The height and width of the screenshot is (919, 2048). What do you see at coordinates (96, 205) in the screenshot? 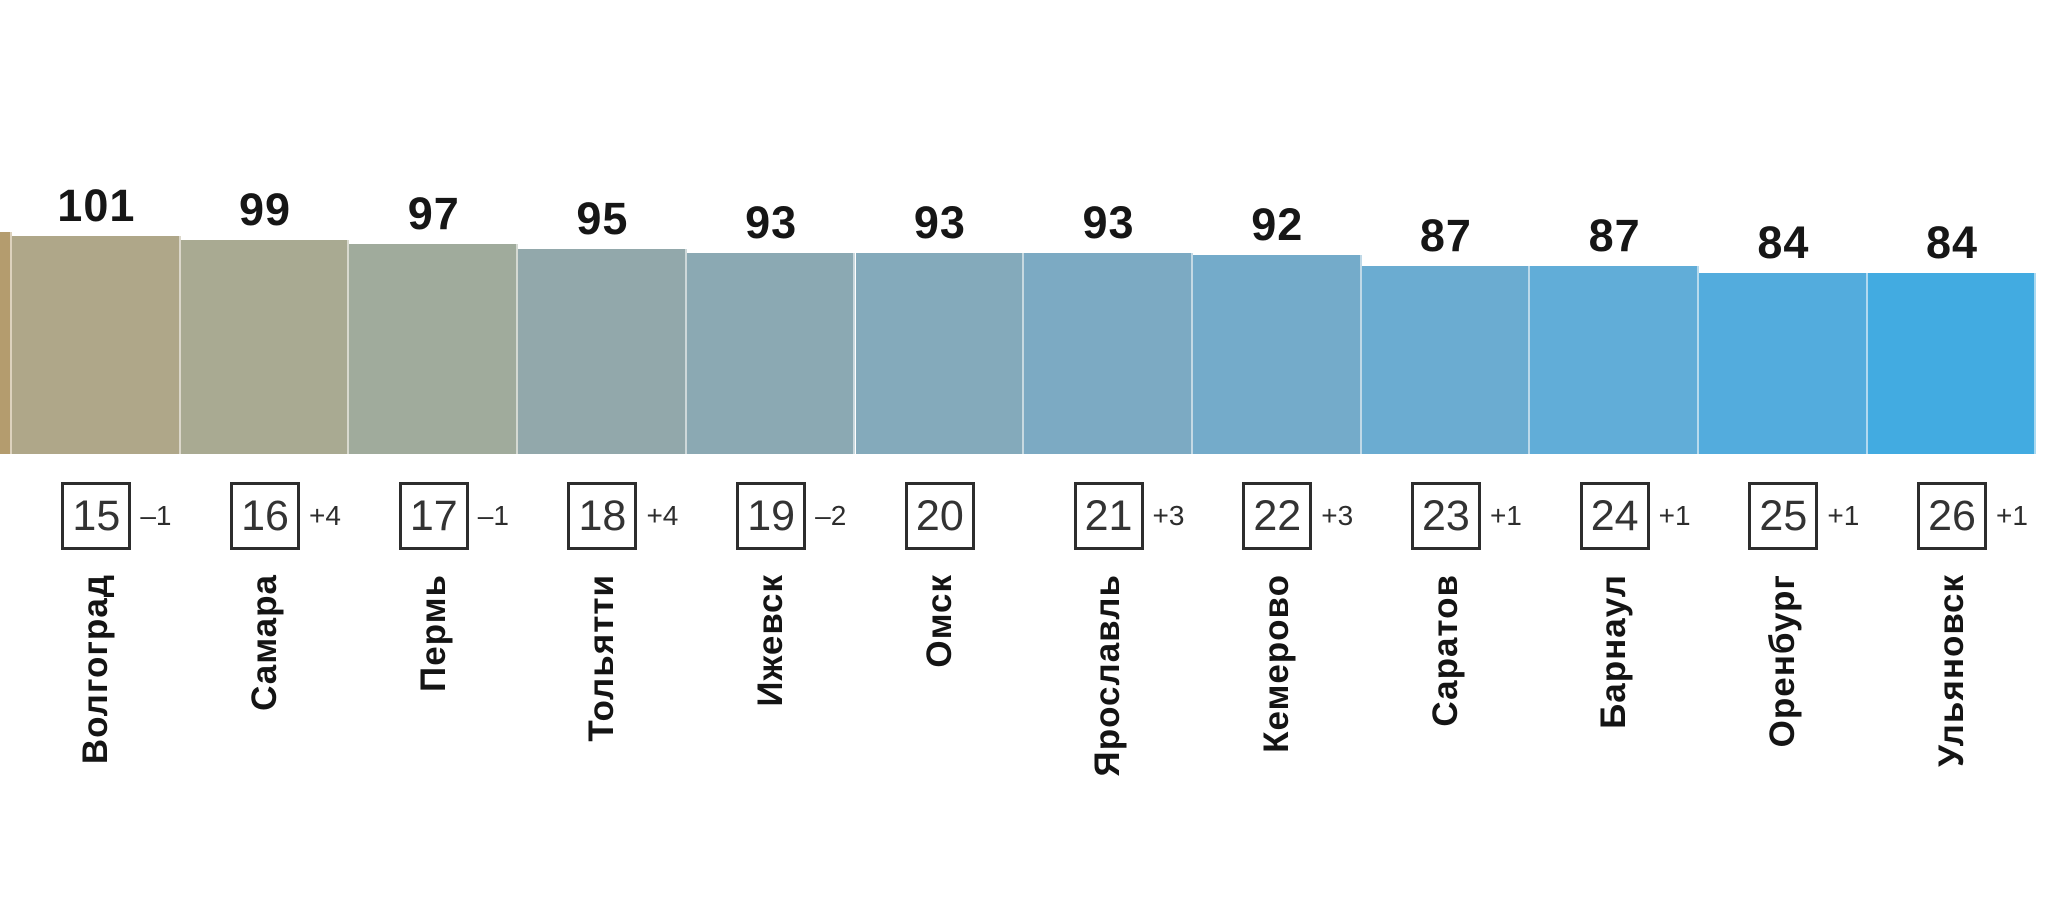
I see `bar-value-label: 101` at bounding box center [96, 205].